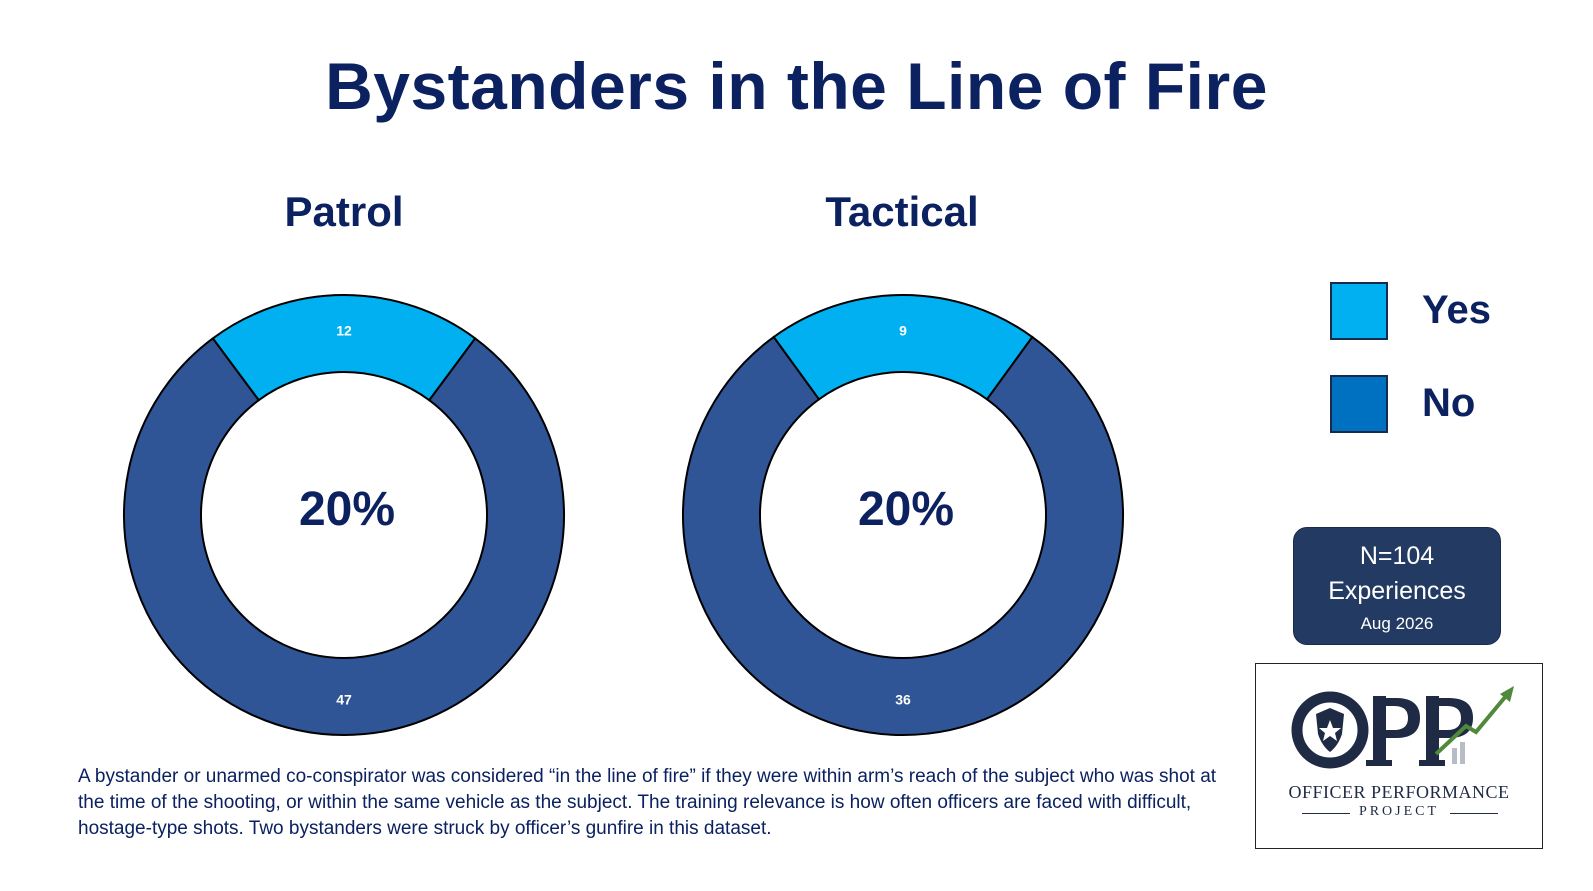 Image resolution: width=1593 pixels, height=891 pixels. What do you see at coordinates (903, 331) in the screenshot?
I see `slice-label-tactical-yes: 9` at bounding box center [903, 331].